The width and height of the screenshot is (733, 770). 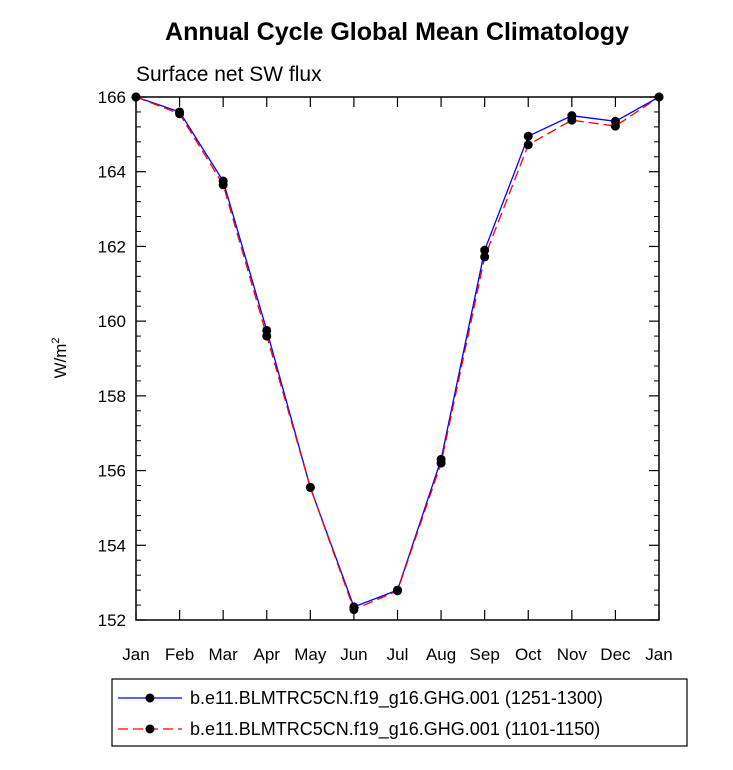 What do you see at coordinates (528, 136) in the screenshot?
I see `series-1-point-oct` at bounding box center [528, 136].